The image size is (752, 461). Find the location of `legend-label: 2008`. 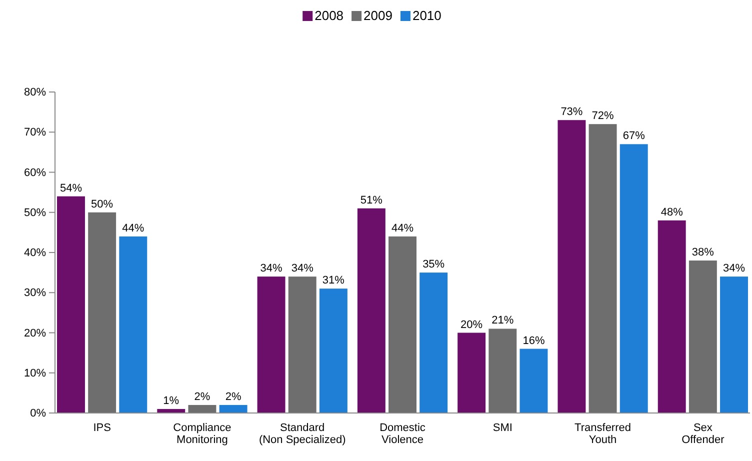

legend-label: 2008 is located at coordinates (329, 15).